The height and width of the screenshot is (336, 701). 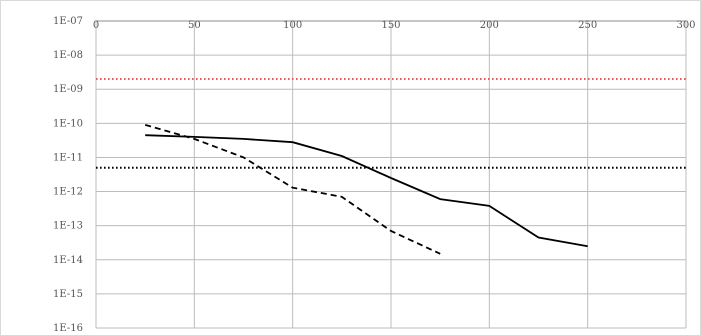 I want to click on y-tick-label: 1E-13, so click(x=68, y=226).